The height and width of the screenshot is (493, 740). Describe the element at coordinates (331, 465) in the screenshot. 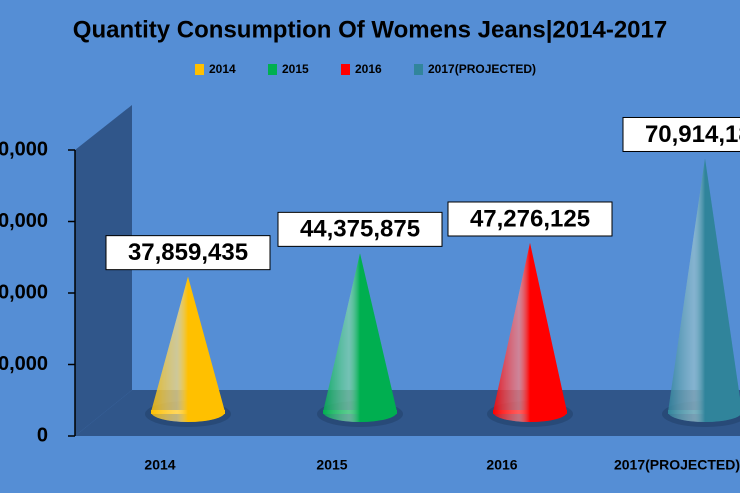

I see `x-tick-label: 2015` at that location.